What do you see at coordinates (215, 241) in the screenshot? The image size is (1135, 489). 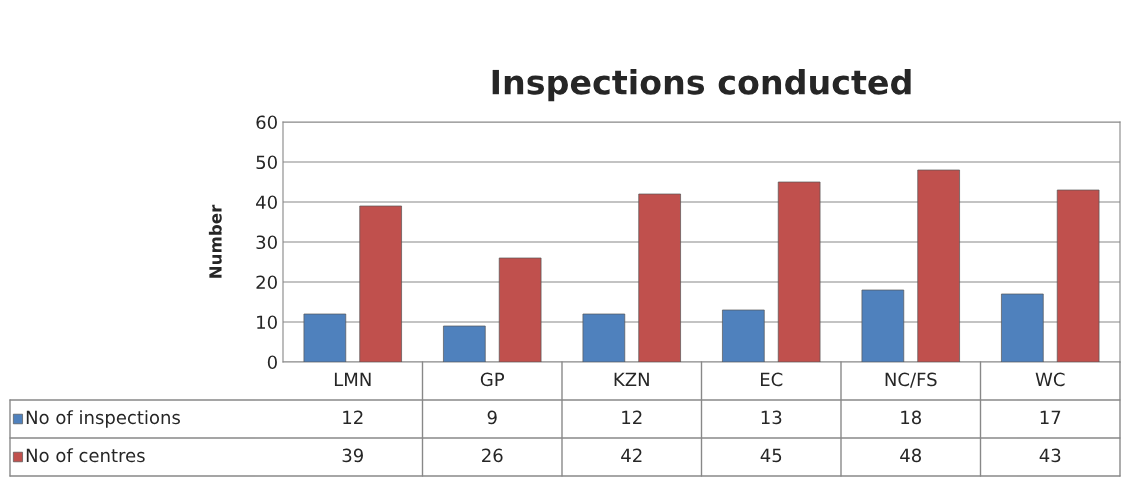 I see `y-axis-title: Number` at bounding box center [215, 241].